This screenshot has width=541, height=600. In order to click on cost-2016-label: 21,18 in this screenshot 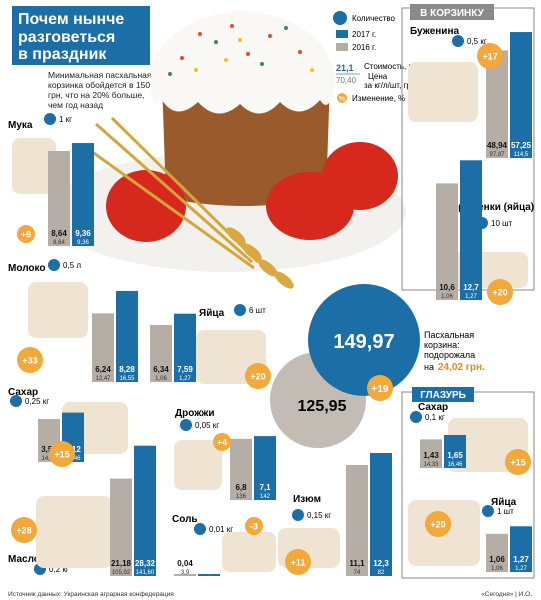, I will do `click(121, 563)`.